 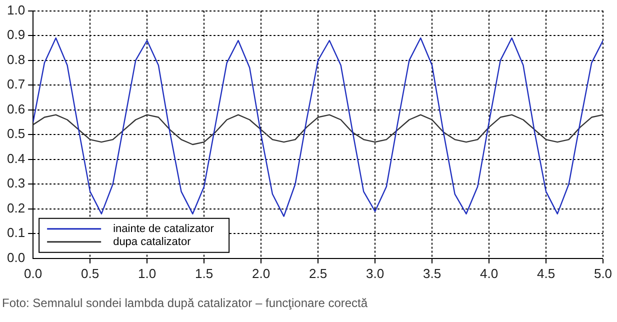 What do you see at coordinates (16, 34) in the screenshot?
I see `y-tick-label: 0.9` at bounding box center [16, 34].